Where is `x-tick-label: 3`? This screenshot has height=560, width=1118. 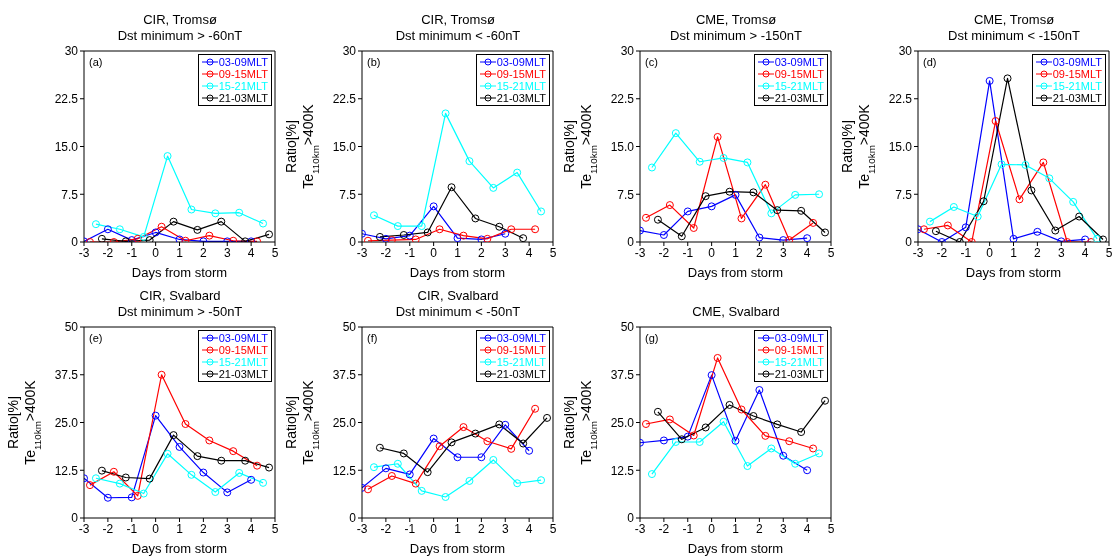 x-tick-label: 3 is located at coordinates (783, 528).